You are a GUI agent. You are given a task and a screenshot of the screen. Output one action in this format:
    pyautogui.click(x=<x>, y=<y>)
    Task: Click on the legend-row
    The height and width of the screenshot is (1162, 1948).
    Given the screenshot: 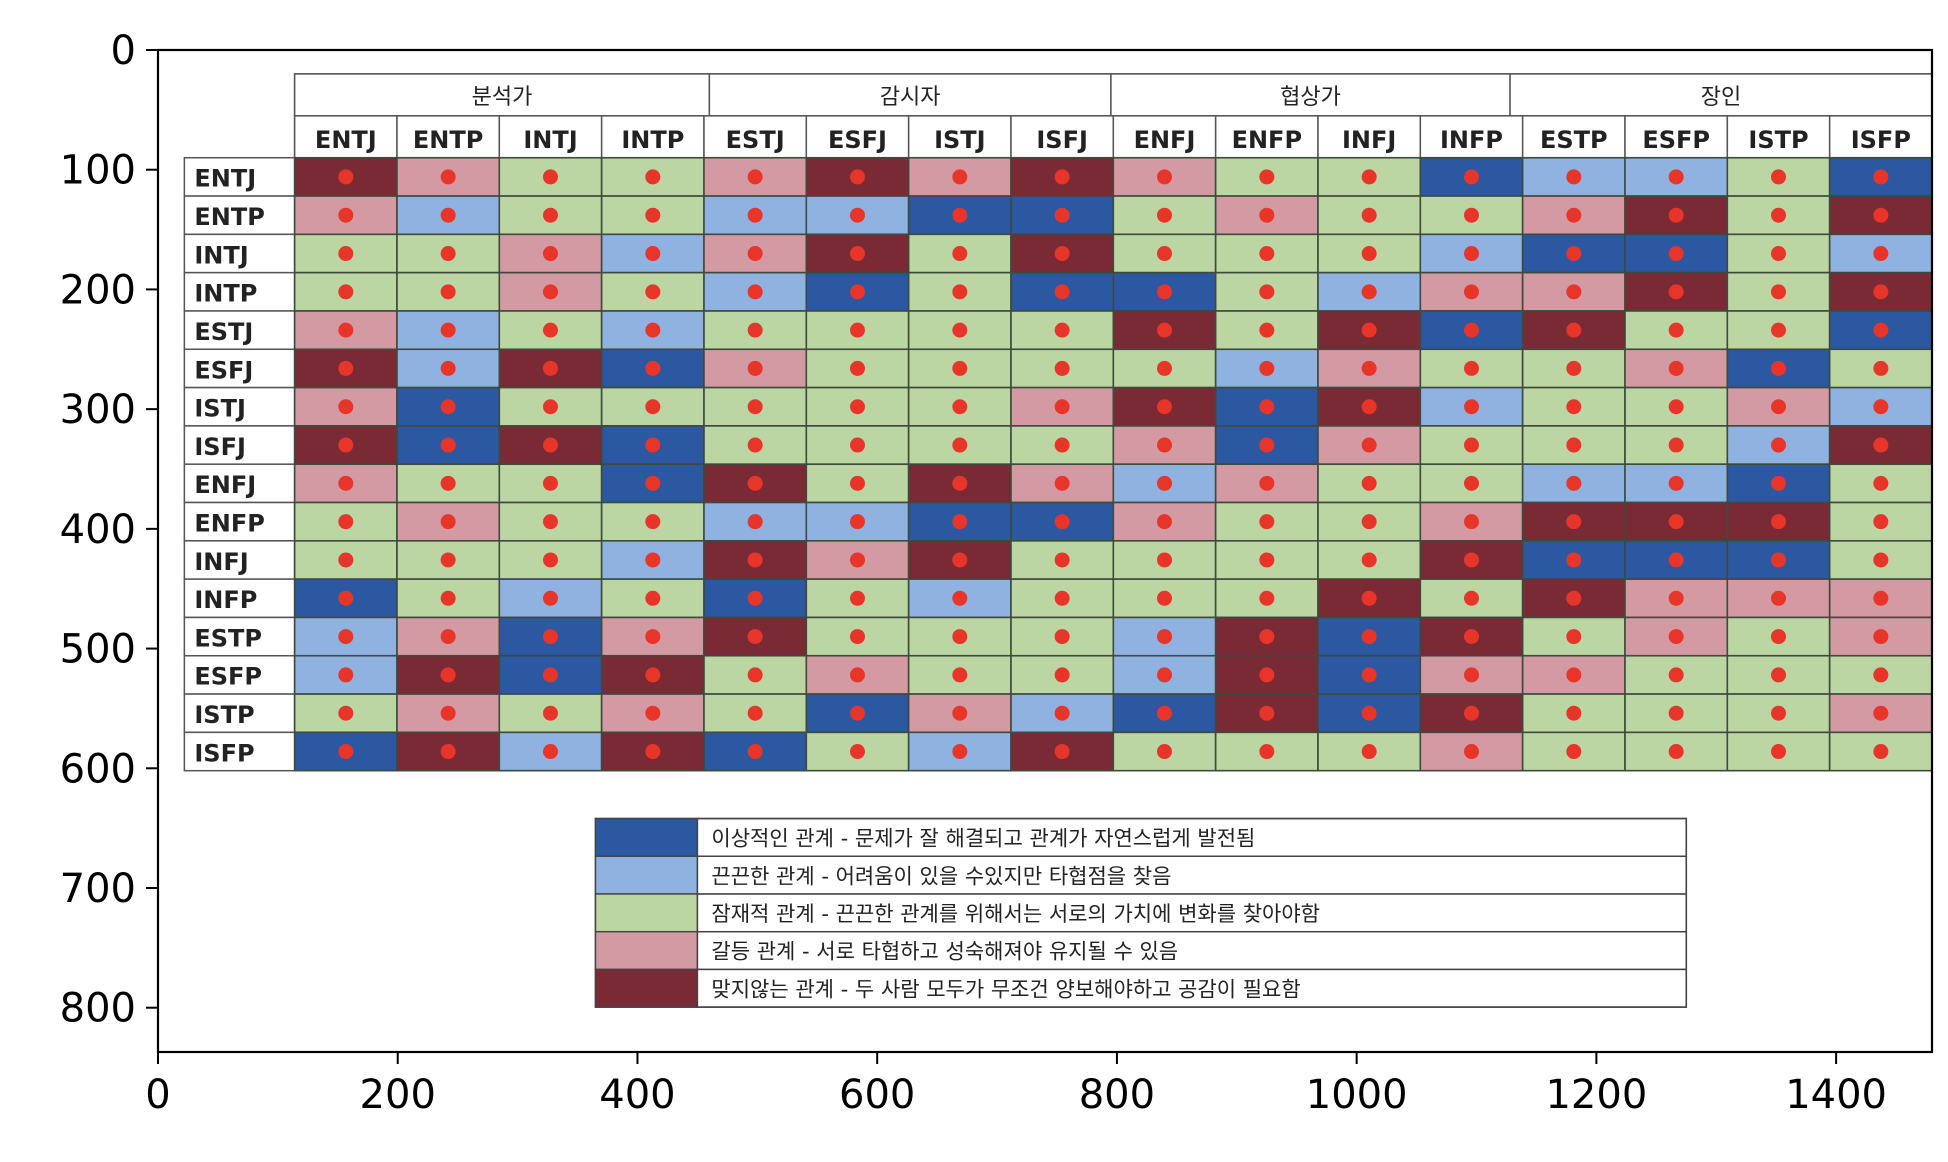 What is the action you would take?
    pyautogui.click(x=1191, y=988)
    